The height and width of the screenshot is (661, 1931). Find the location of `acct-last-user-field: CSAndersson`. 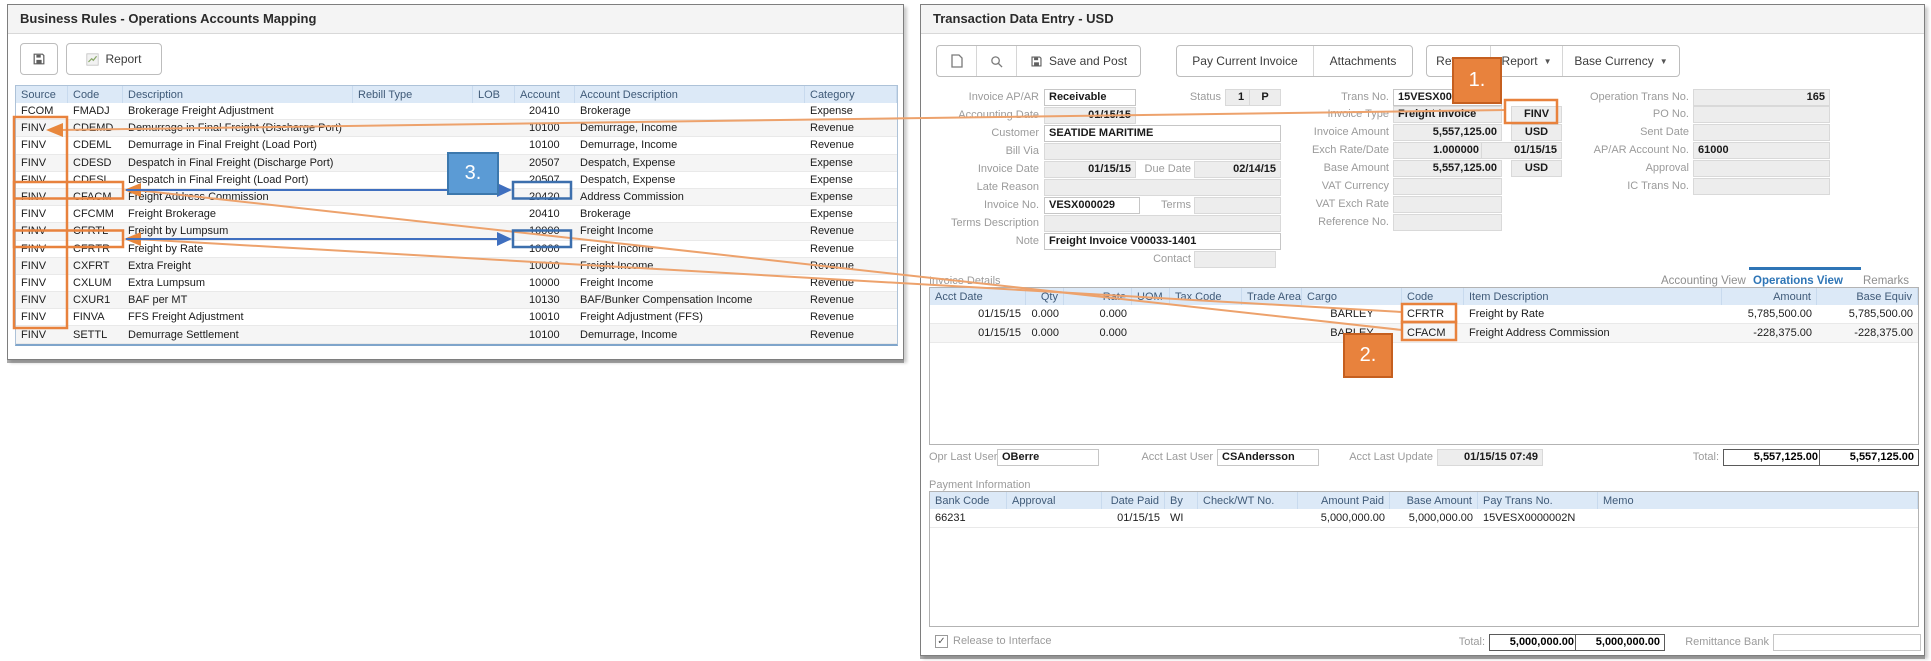

acct-last-user-field: CSAndersson is located at coordinates (1268, 457).